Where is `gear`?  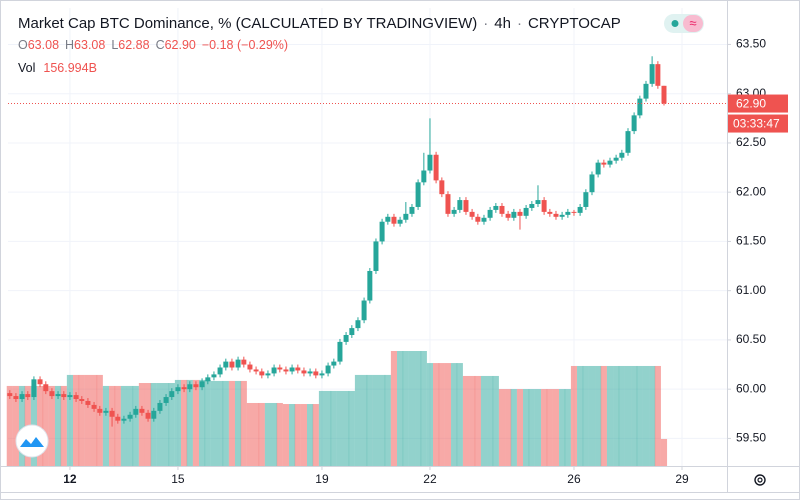
gear is located at coordinates (760, 480).